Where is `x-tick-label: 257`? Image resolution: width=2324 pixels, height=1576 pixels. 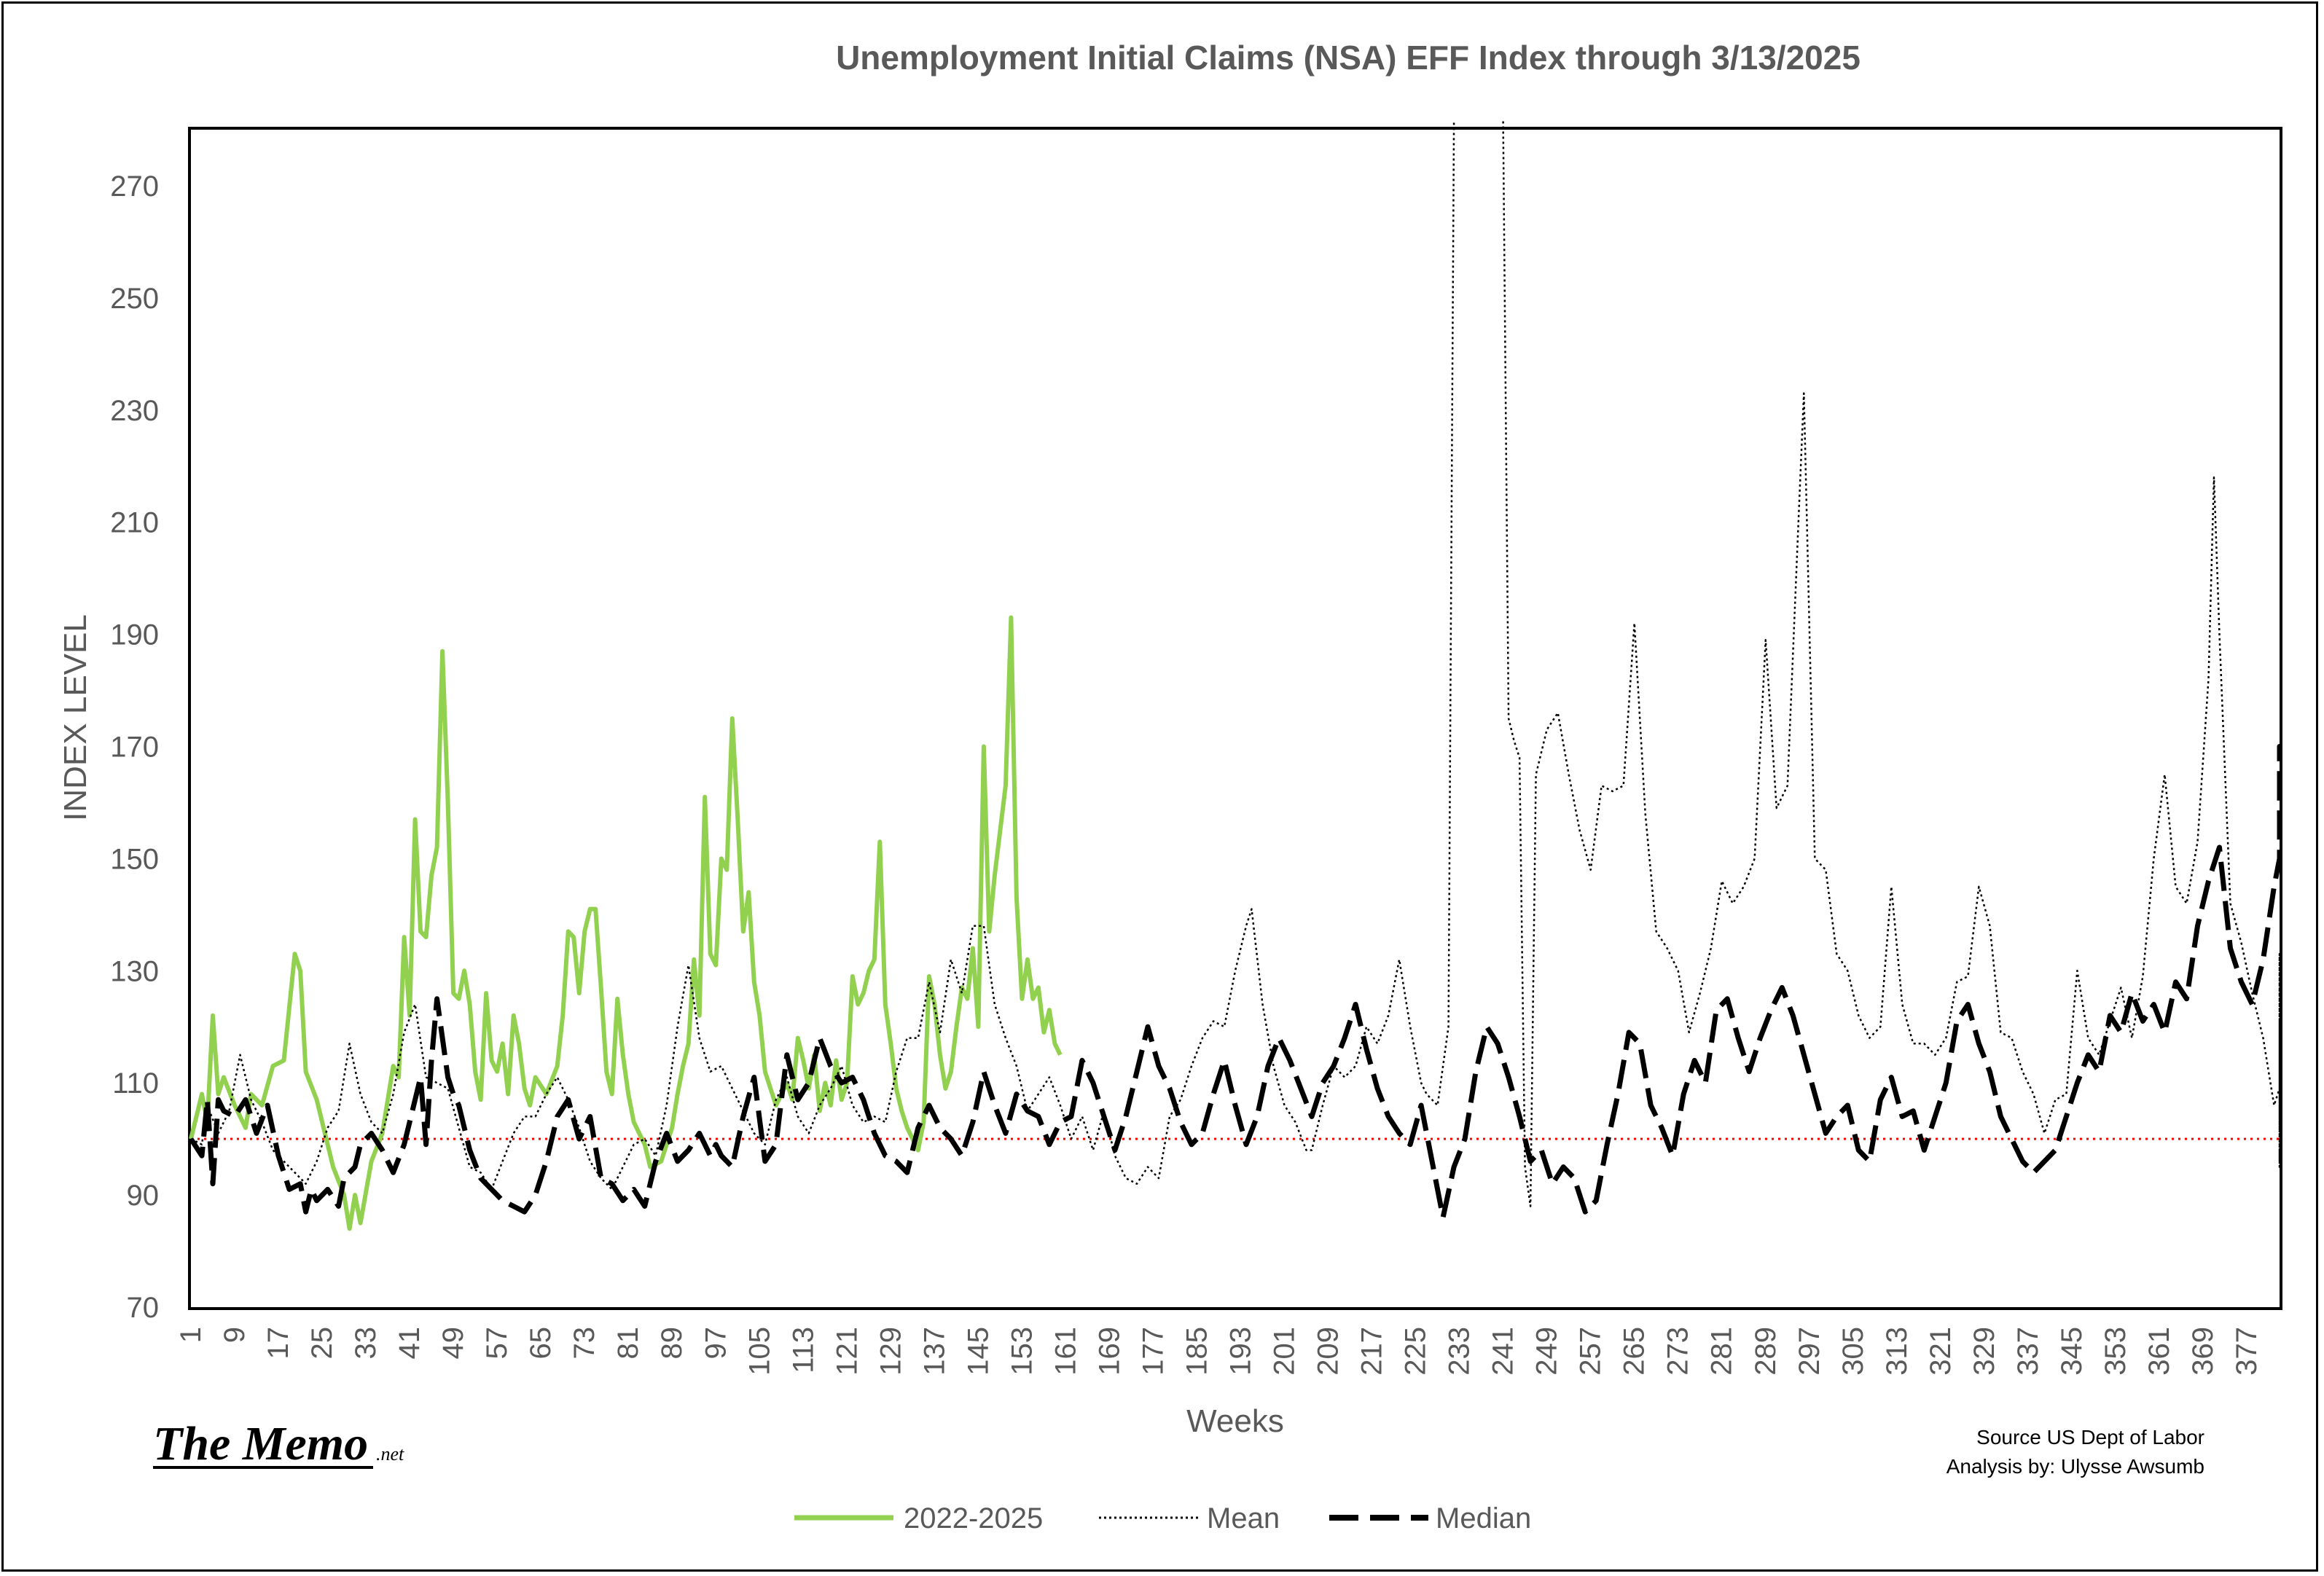
x-tick-label: 257 is located at coordinates (1591, 1351).